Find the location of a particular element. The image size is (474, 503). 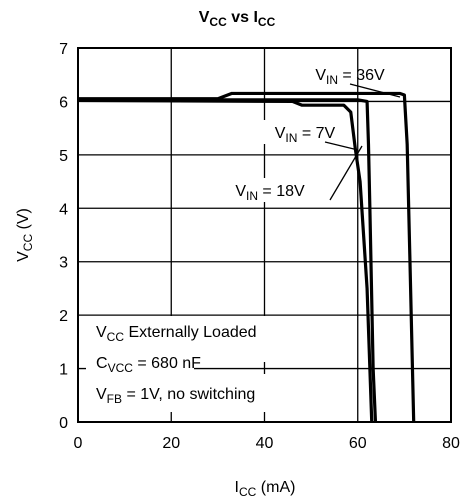

y-tick-label: 3 is located at coordinates (63, 263).